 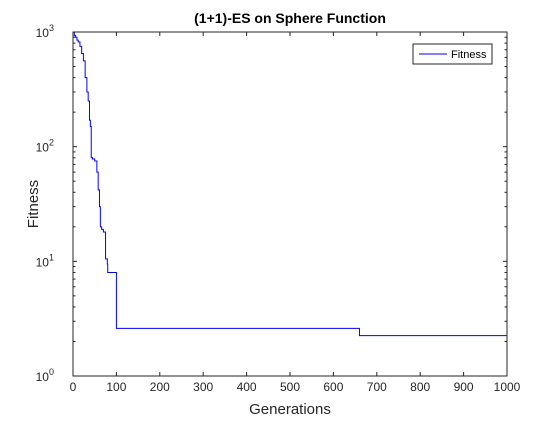 I want to click on y-tick-label: 10¹, so click(x=45, y=260).